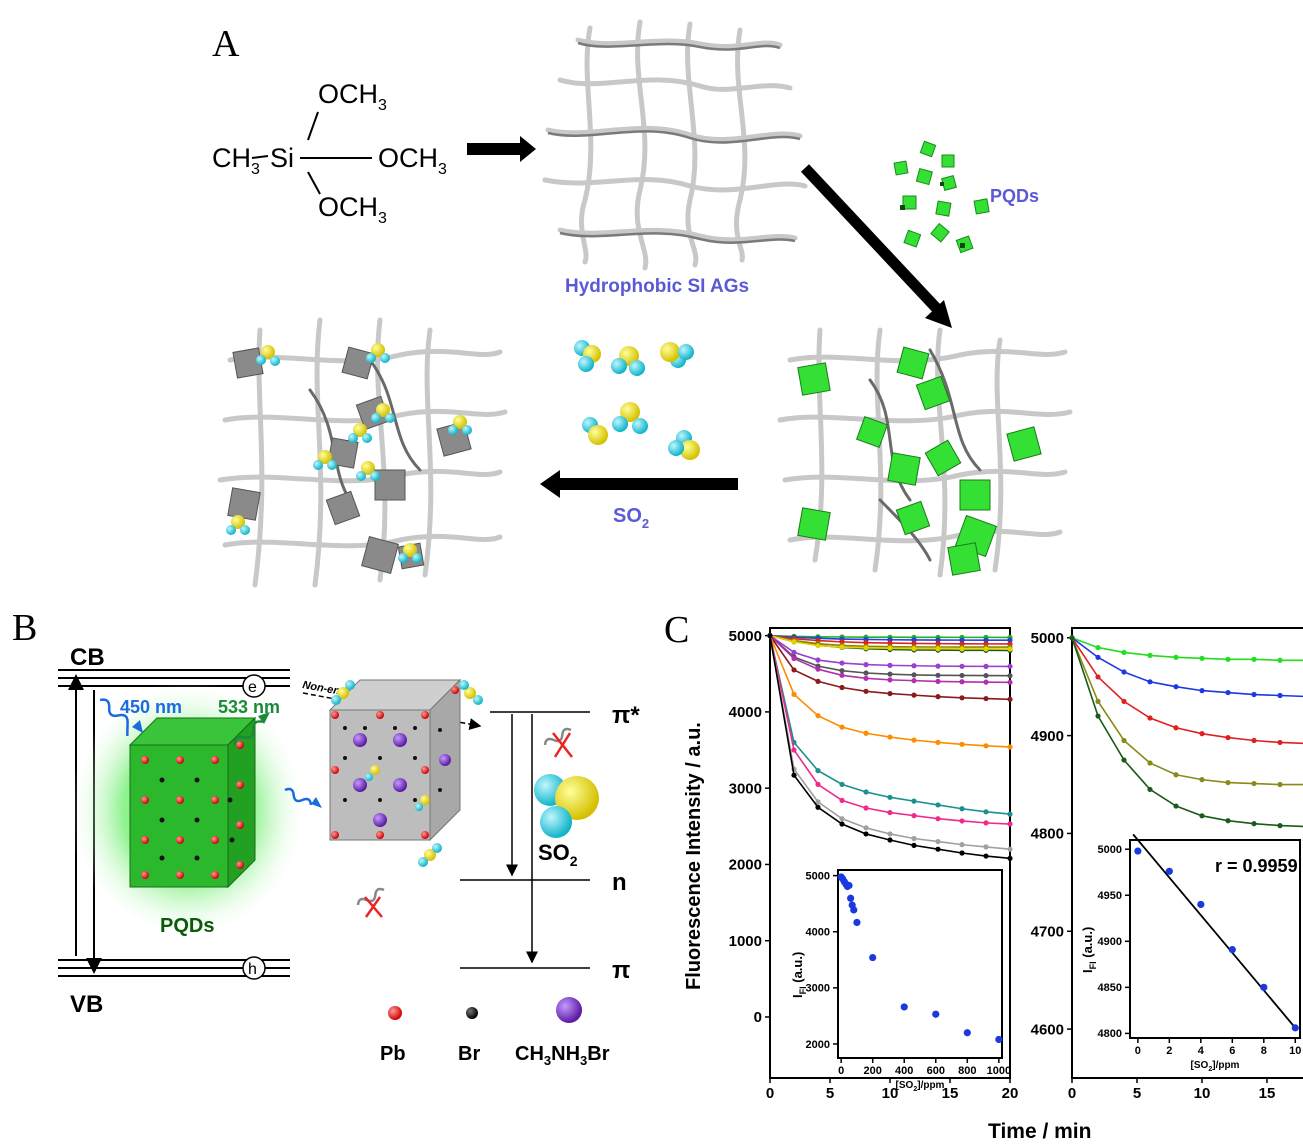 The height and width of the screenshot is (1144, 1303). Describe the element at coordinates (352, 96) in the screenshot. I see `och3-top: OCH3` at that location.